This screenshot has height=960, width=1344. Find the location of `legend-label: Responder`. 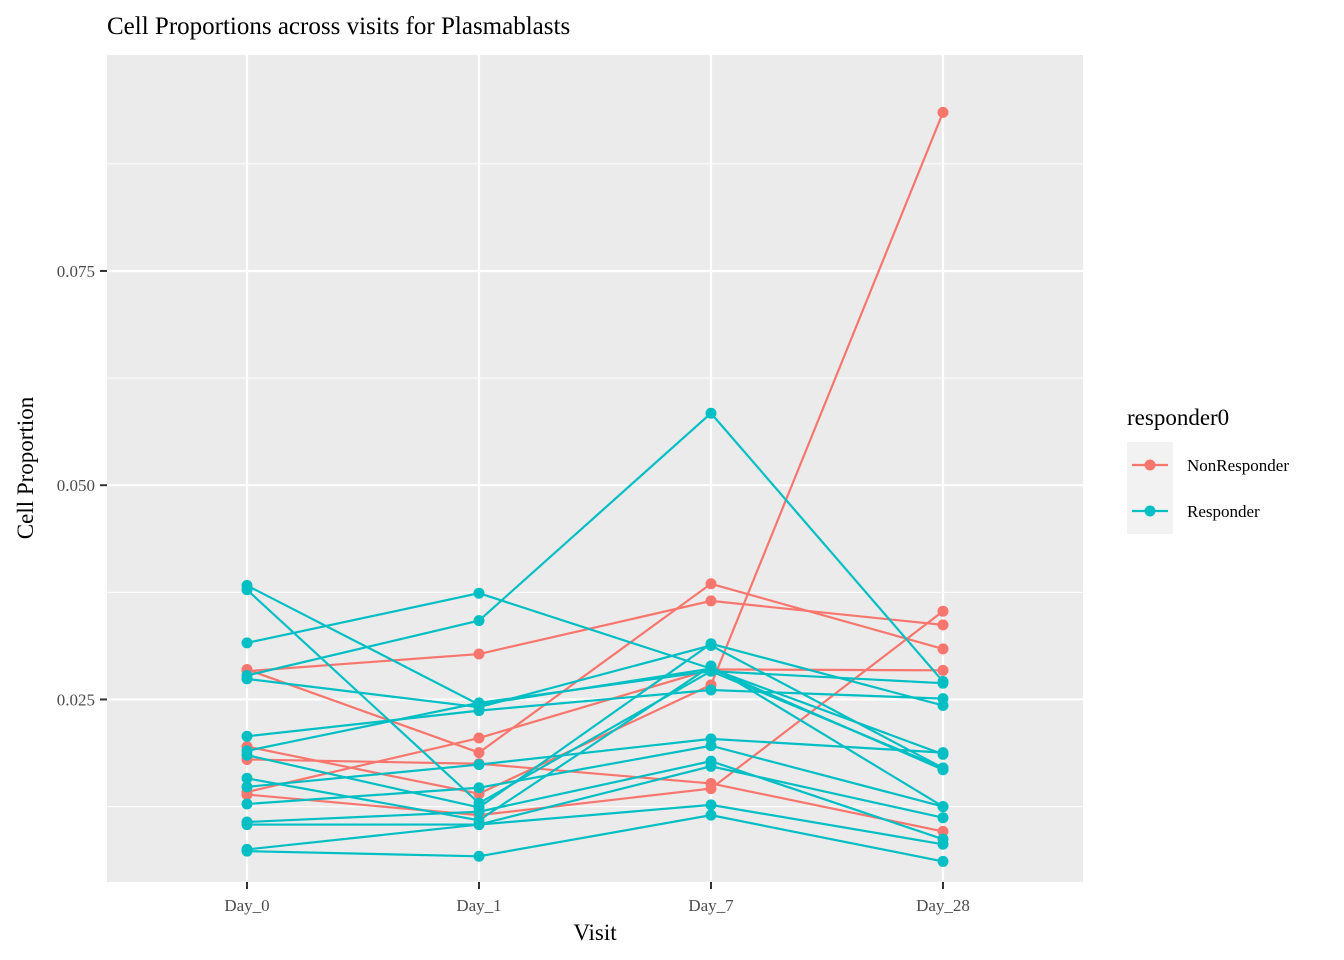

legend-label: Responder is located at coordinates (1223, 511).